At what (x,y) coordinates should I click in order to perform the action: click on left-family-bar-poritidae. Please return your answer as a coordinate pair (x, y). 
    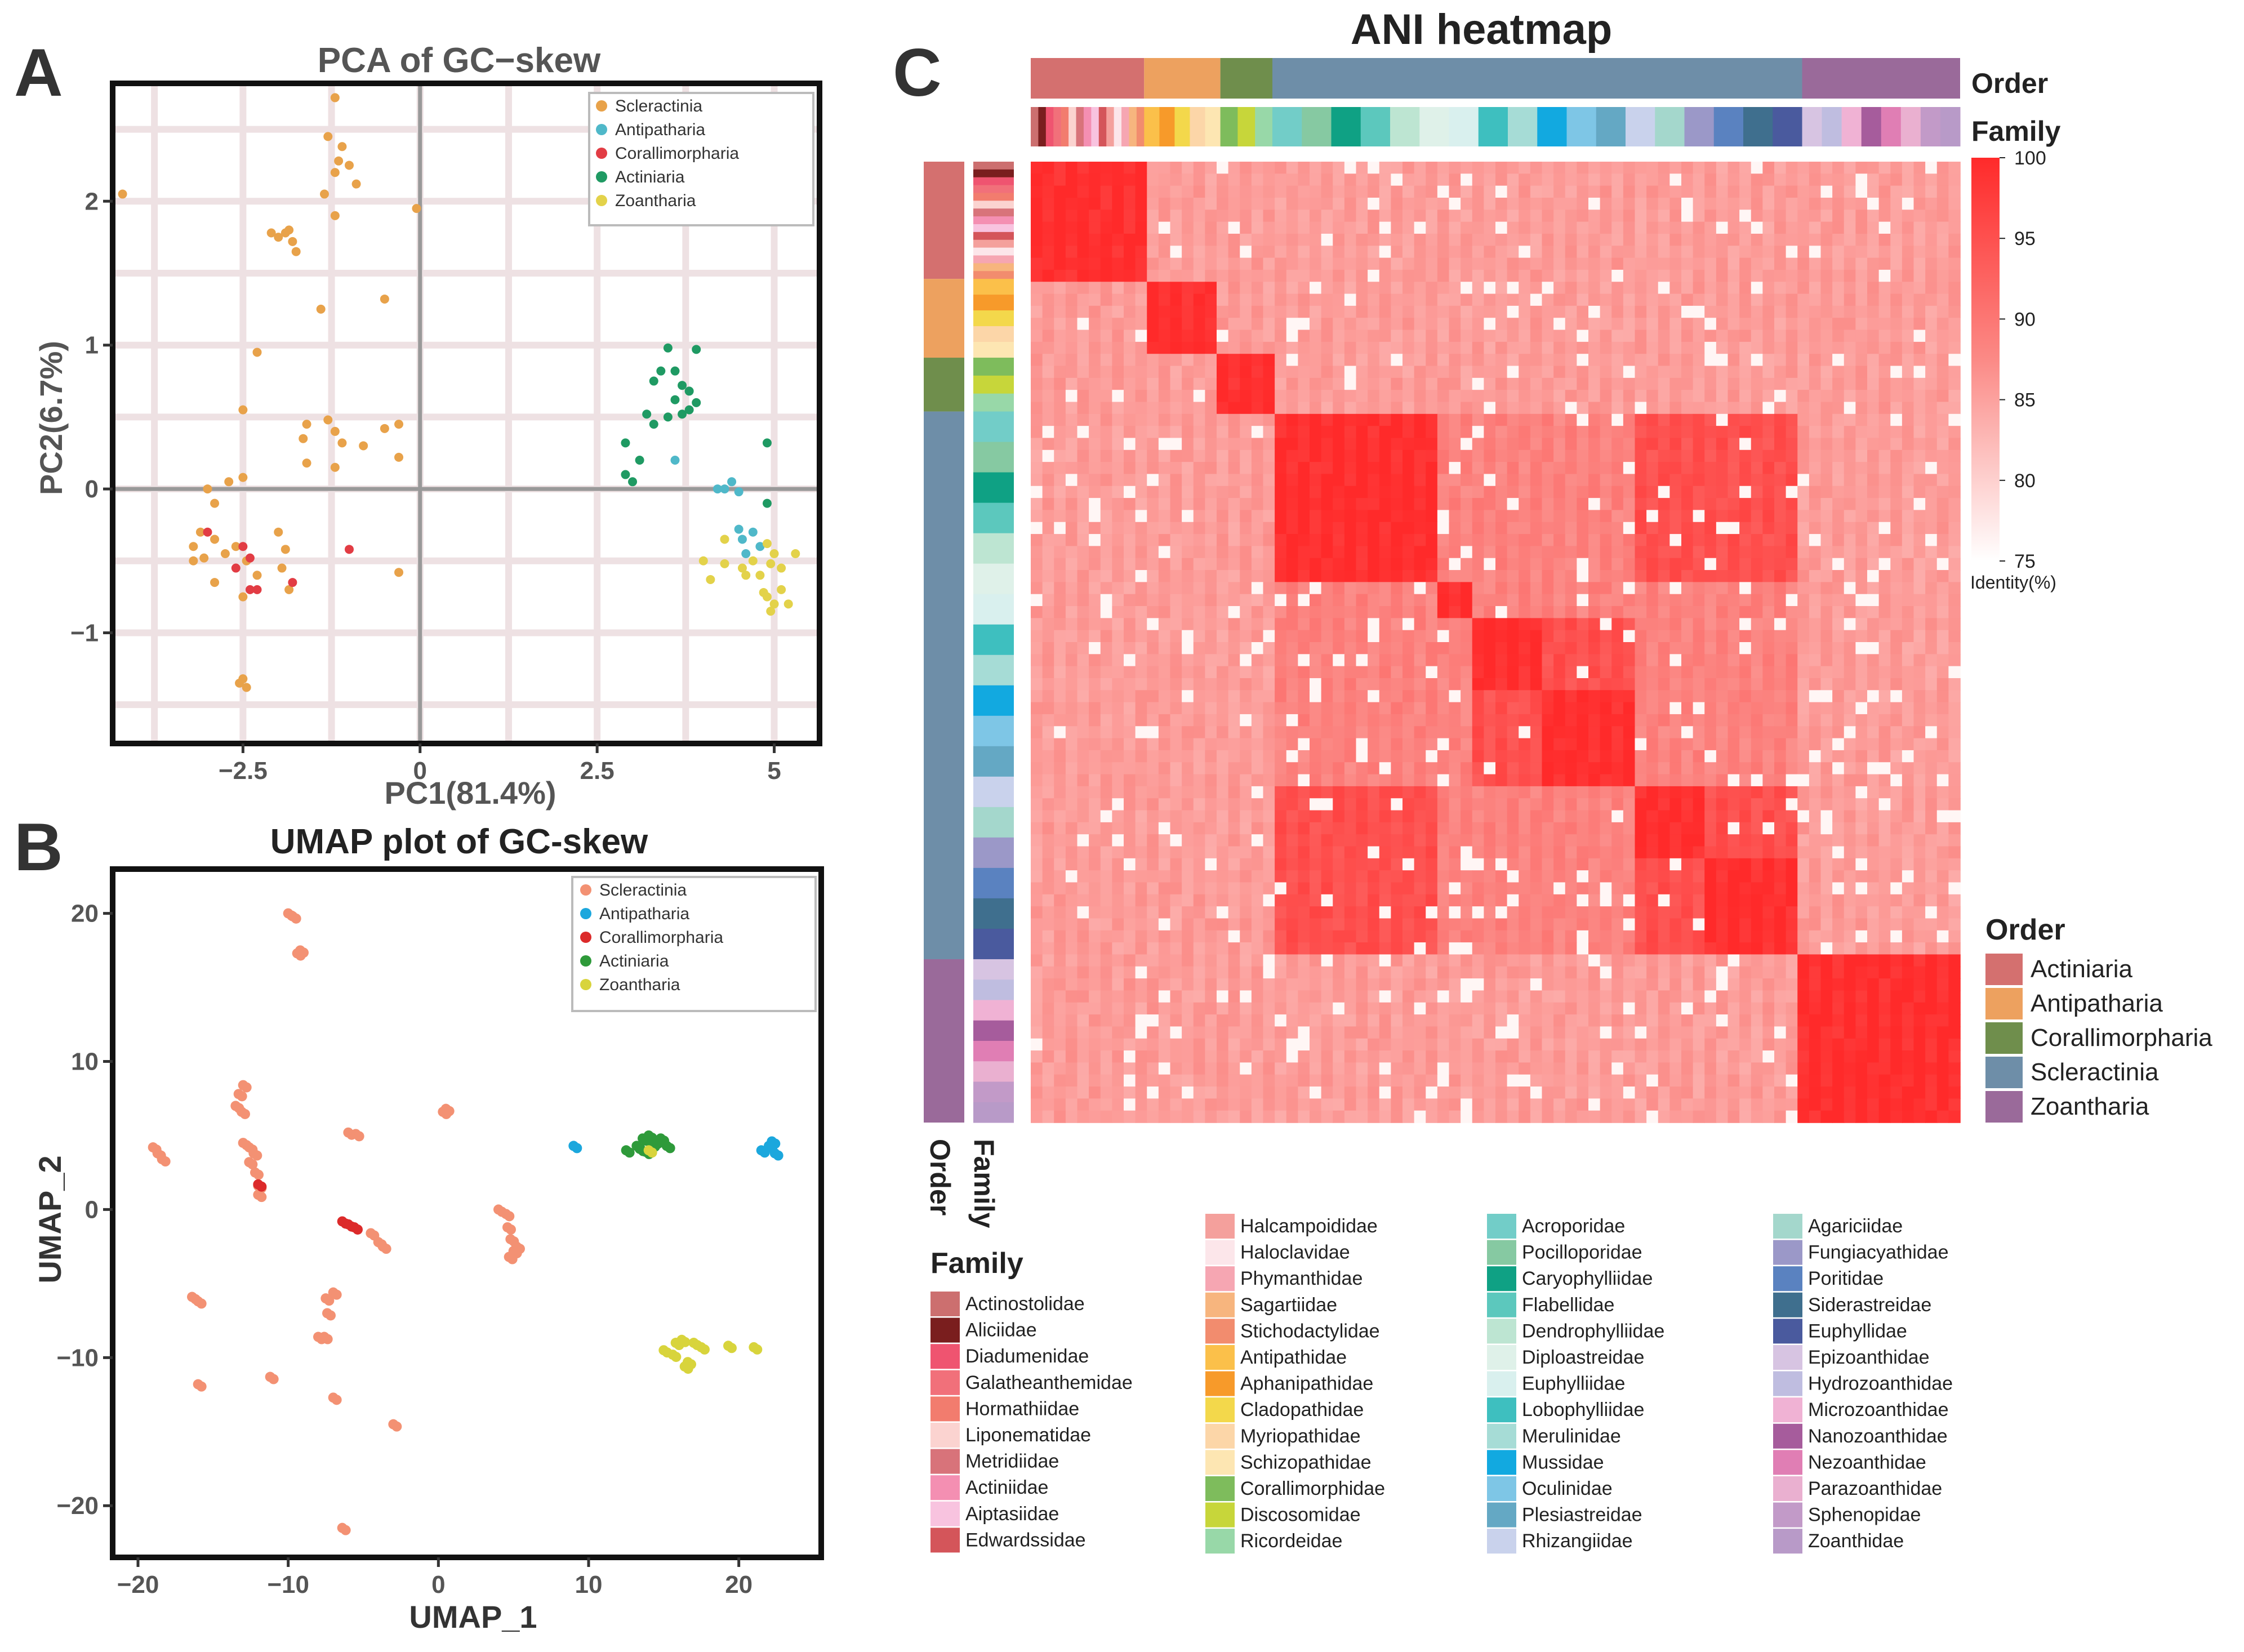
    Looking at the image, I should click on (993, 883).